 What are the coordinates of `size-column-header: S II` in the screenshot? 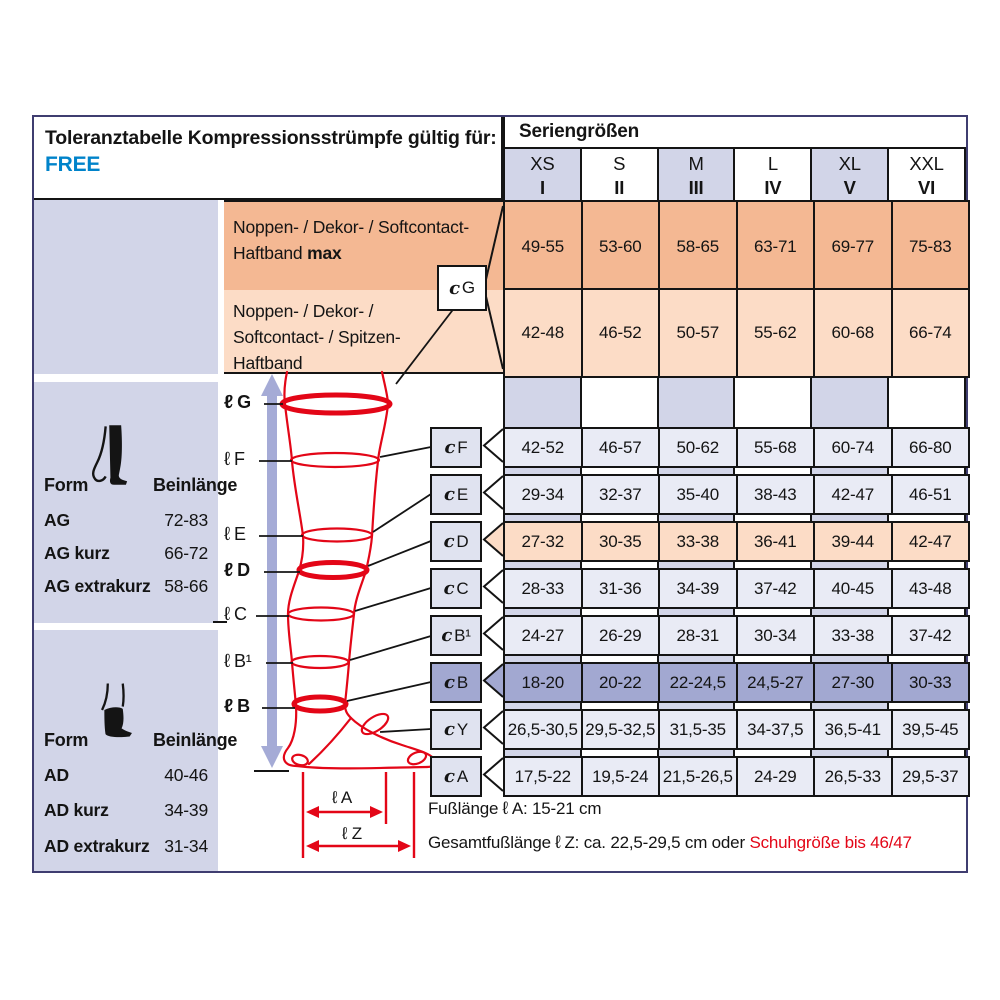 It's located at (618, 174).